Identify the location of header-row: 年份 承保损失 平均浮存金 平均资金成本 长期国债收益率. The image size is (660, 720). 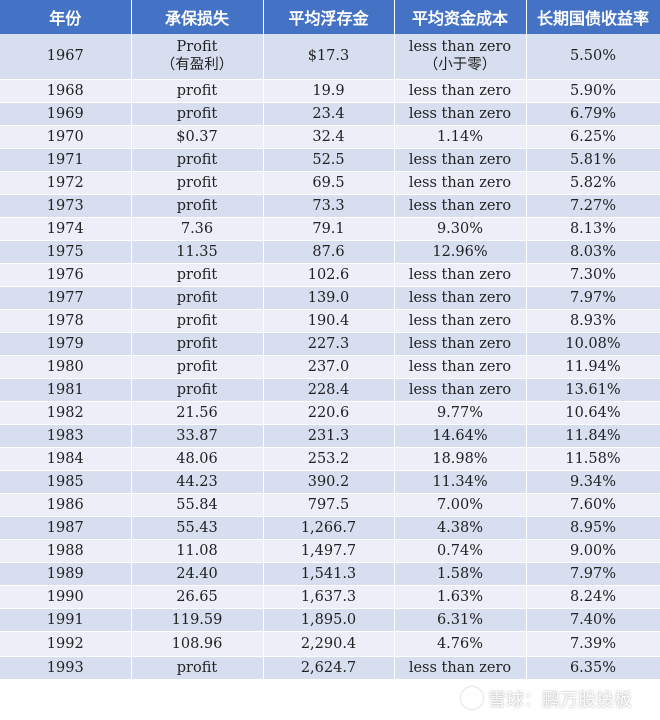
(330, 17).